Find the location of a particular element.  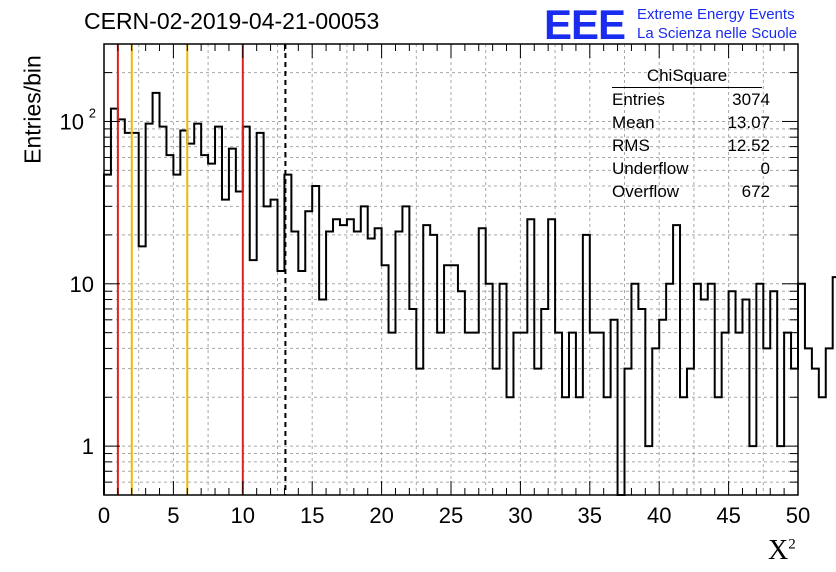

x-tick-label: 30 is located at coordinates (520, 515).